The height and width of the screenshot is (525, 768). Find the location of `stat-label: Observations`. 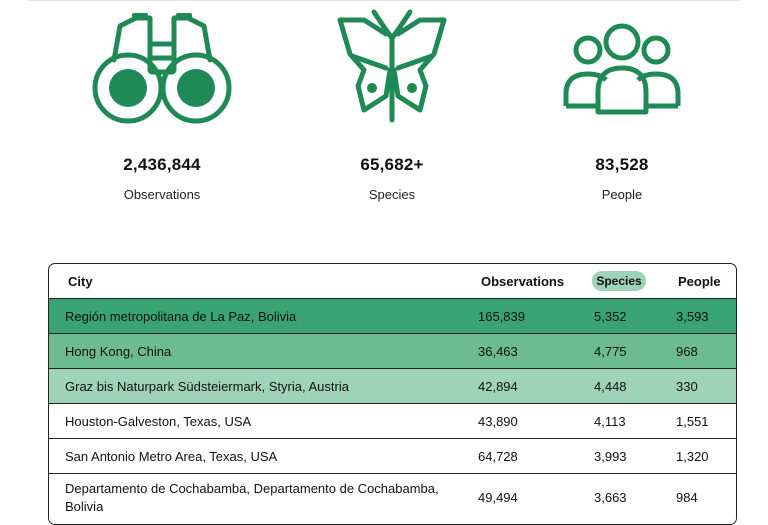

stat-label: Observations is located at coordinates (162, 194).